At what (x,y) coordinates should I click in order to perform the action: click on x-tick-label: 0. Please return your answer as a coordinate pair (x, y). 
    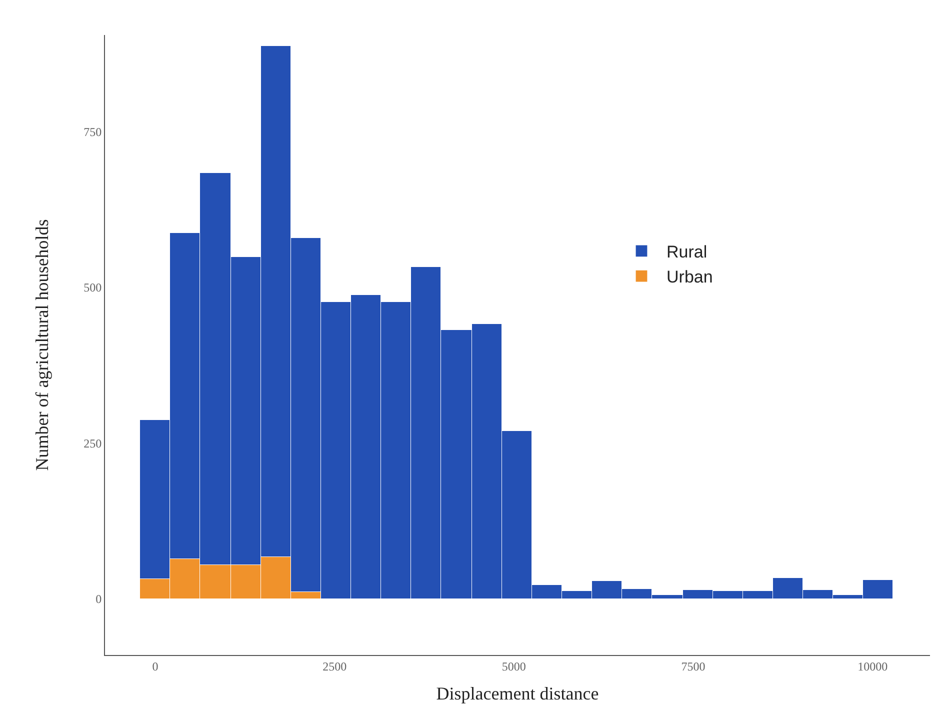
    Looking at the image, I should click on (155, 666).